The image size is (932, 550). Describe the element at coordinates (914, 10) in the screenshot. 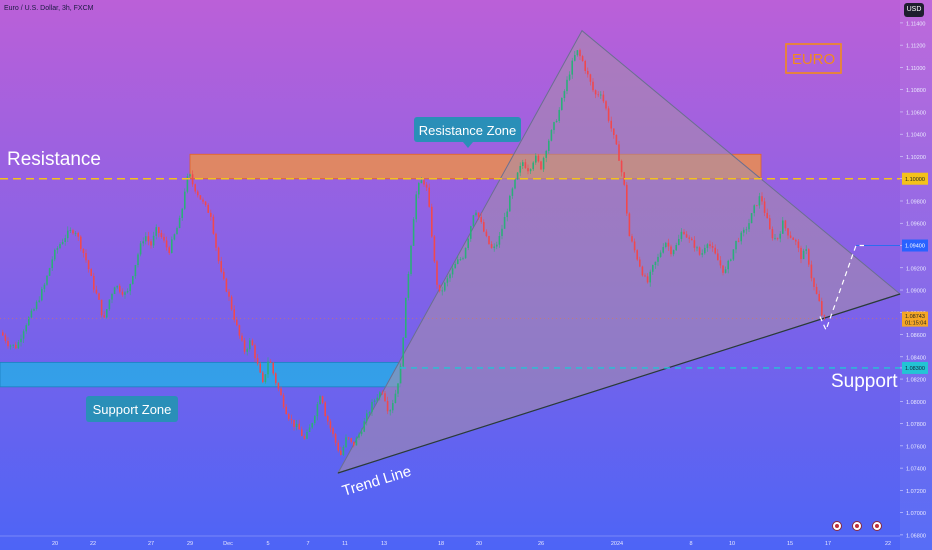

I see `currency-button: USD` at that location.